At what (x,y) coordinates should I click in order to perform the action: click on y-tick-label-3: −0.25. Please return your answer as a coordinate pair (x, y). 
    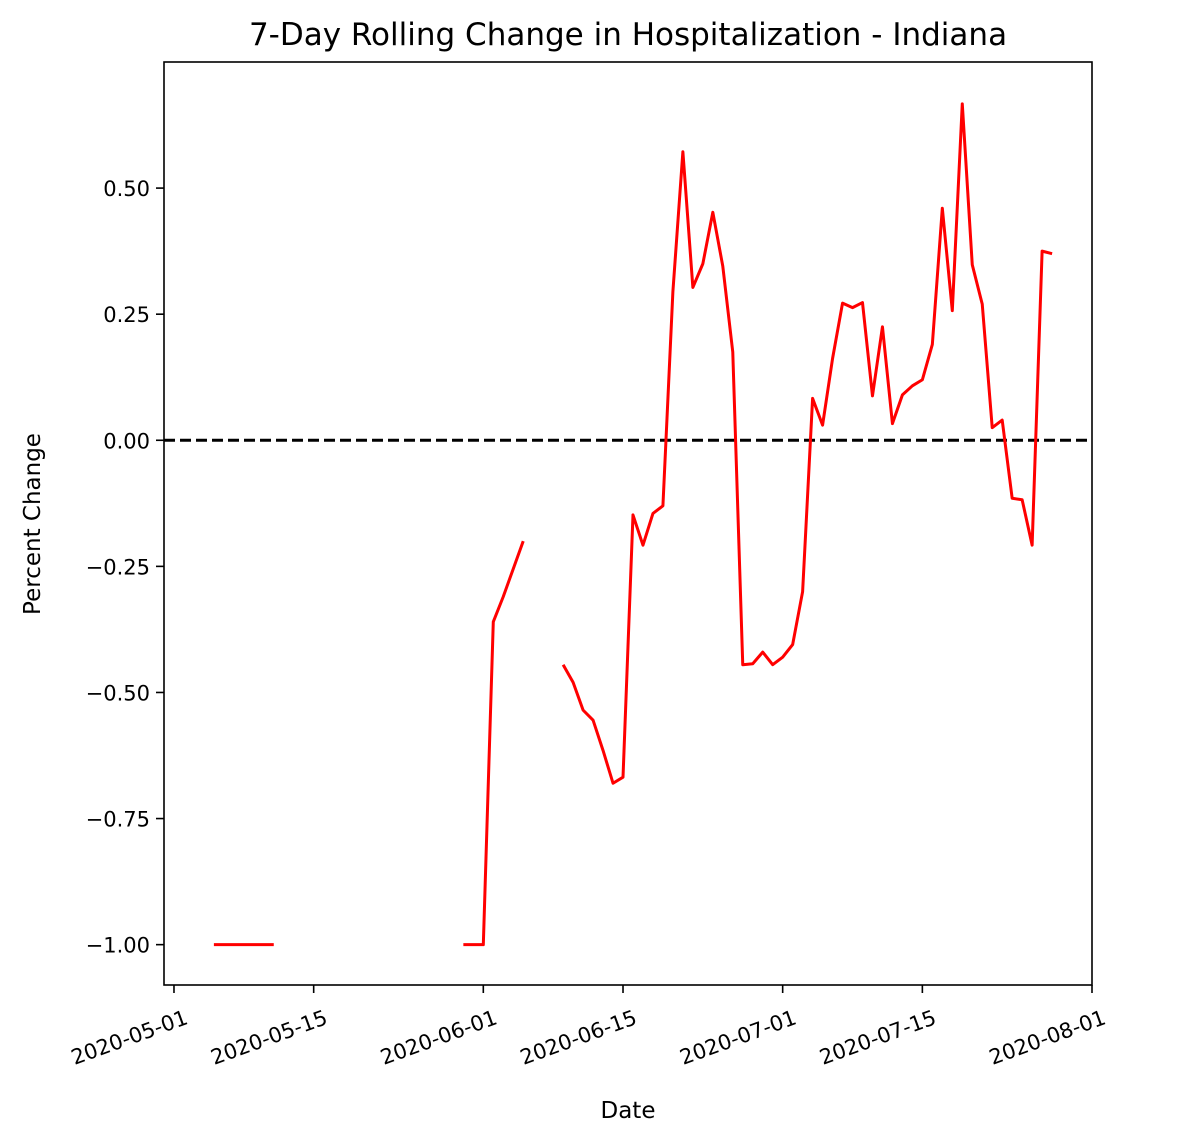
    Looking at the image, I should click on (118, 567).